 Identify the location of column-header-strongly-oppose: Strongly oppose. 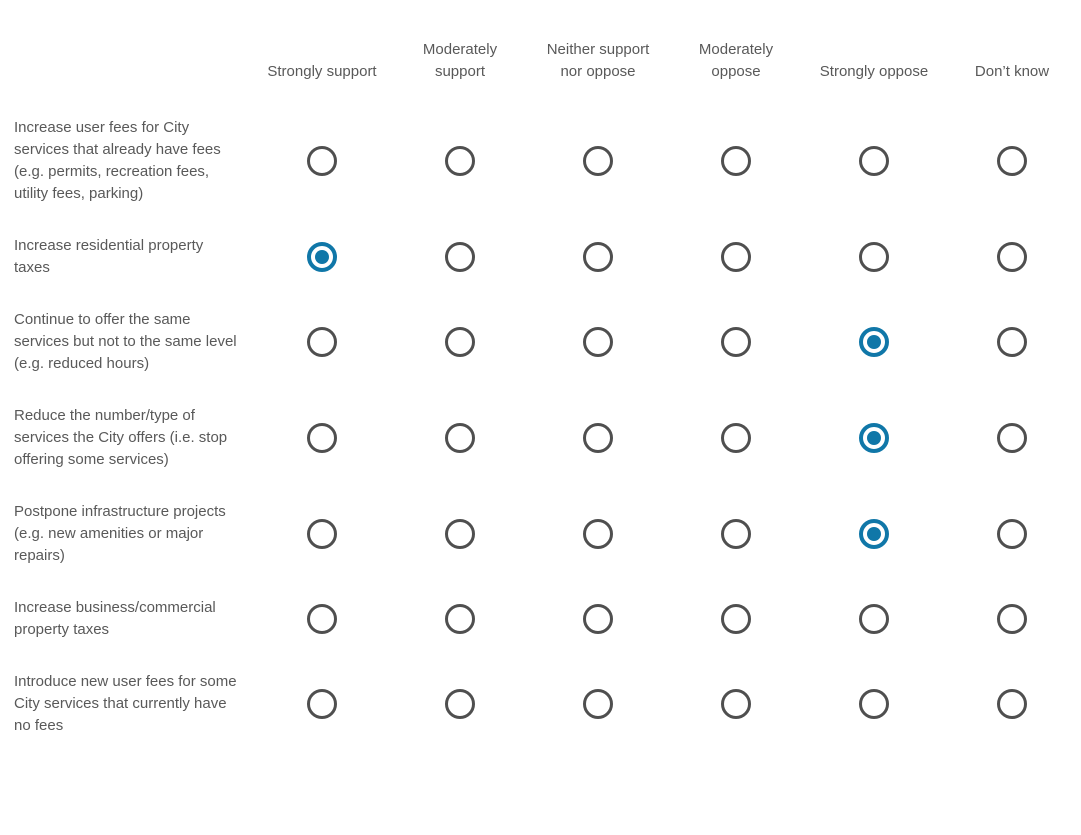
(874, 71).